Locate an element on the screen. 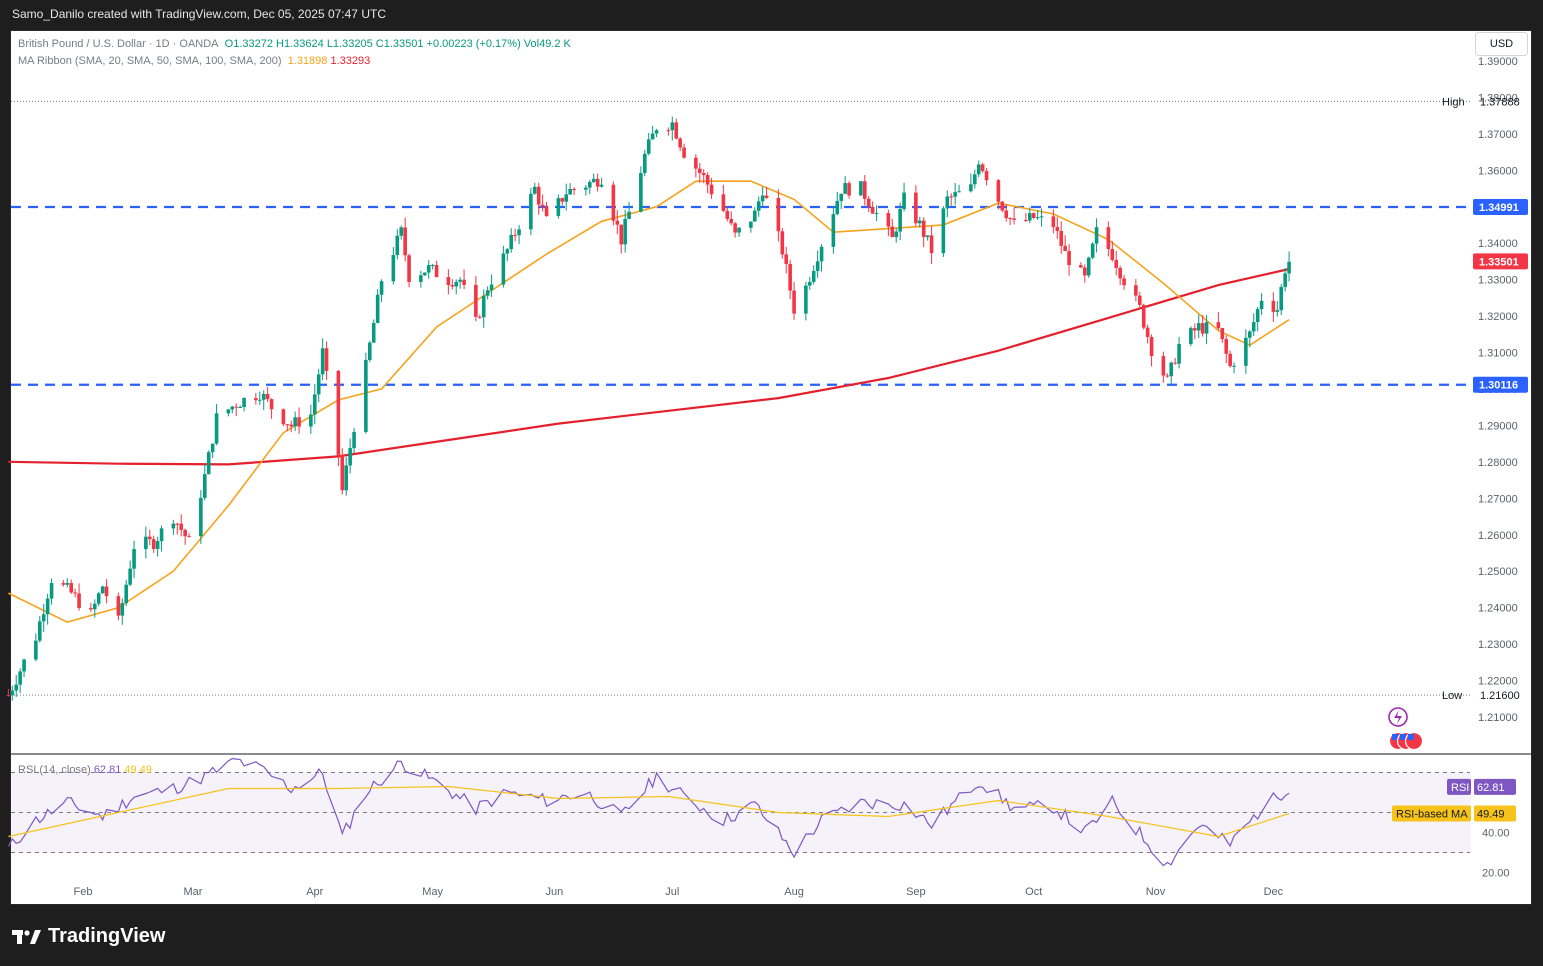 This screenshot has height=966, width=1543. price-tick-label: 1.21000 is located at coordinates (1498, 718).